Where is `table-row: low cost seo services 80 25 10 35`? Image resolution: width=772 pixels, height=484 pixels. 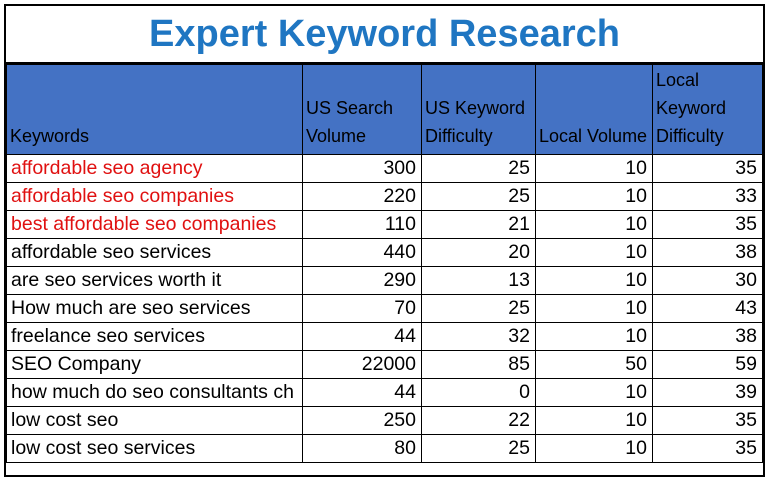 table-row: low cost seo services 80 25 10 35 is located at coordinates (384, 448).